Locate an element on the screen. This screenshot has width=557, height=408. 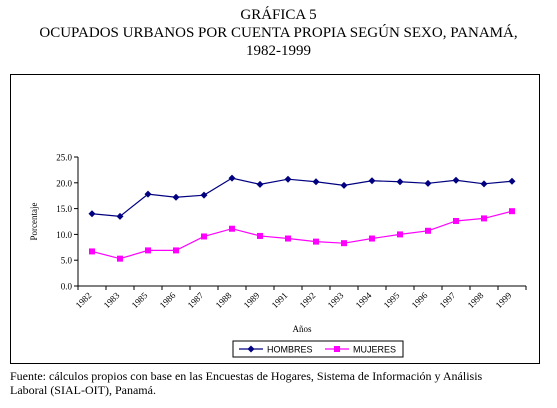
chart-period: 1982-1999 is located at coordinates (278, 51).